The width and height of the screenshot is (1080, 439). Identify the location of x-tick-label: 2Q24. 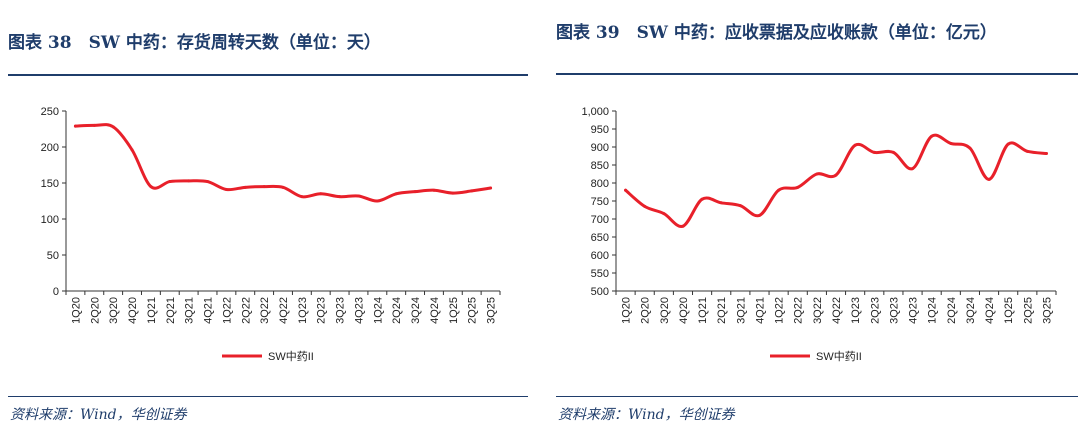
(952, 310).